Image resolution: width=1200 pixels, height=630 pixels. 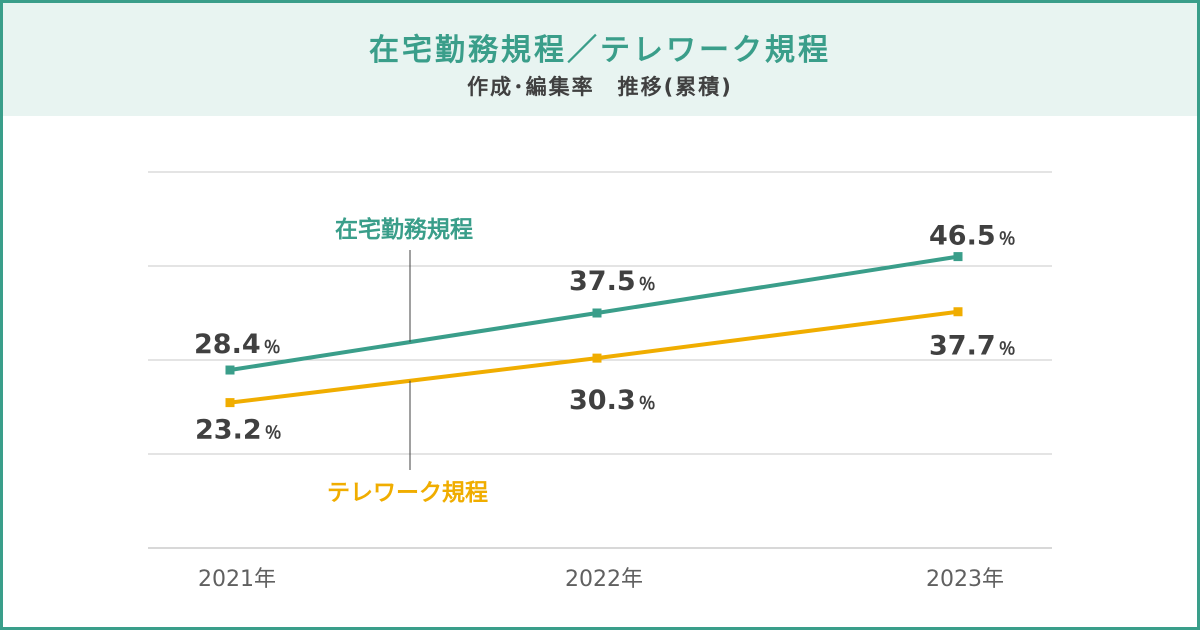 I want to click on chart-title: 在宅勤務規程／テレワーク規程, so click(x=600, y=50).